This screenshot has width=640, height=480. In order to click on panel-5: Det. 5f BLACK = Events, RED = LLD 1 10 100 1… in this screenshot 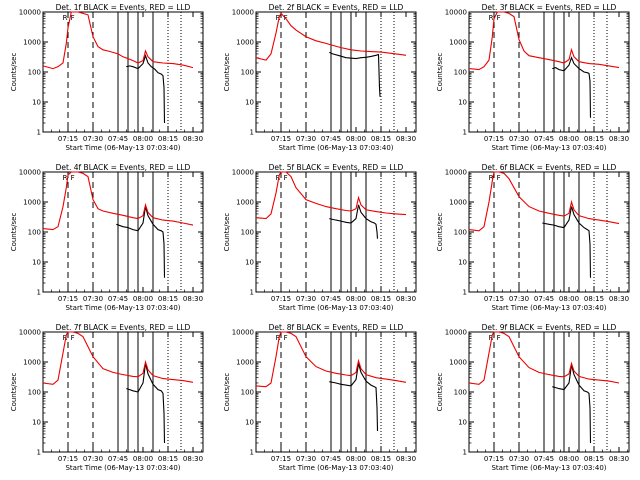, I will do `click(320, 237)`.